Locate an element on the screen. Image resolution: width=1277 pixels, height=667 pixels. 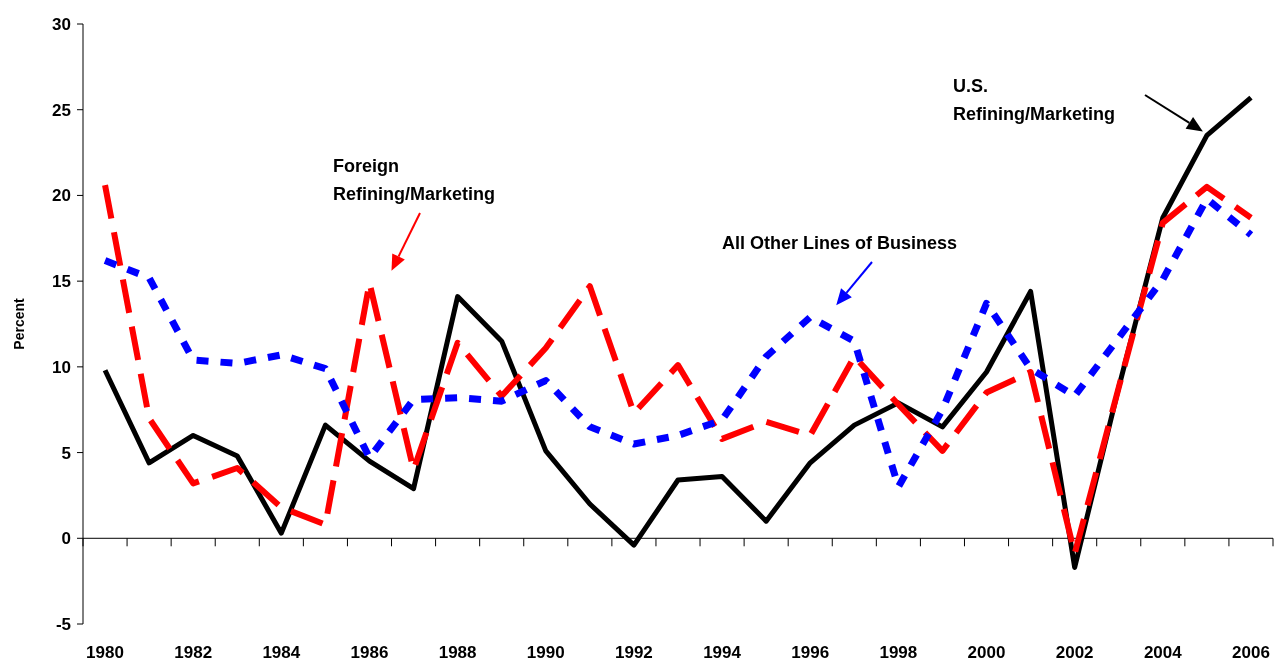
x-tick-label: 1980 is located at coordinates (105, 652).